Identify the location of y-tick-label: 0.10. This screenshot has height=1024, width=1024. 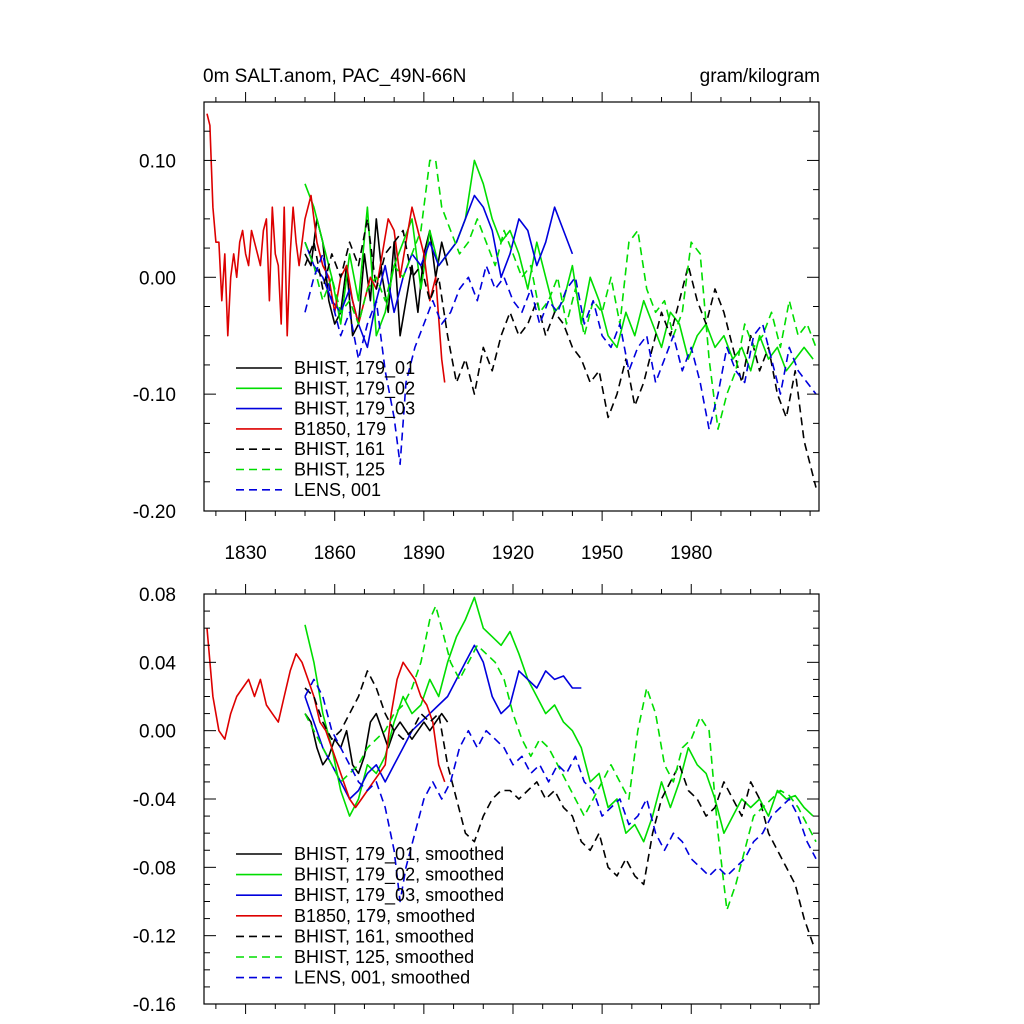
(157, 161).